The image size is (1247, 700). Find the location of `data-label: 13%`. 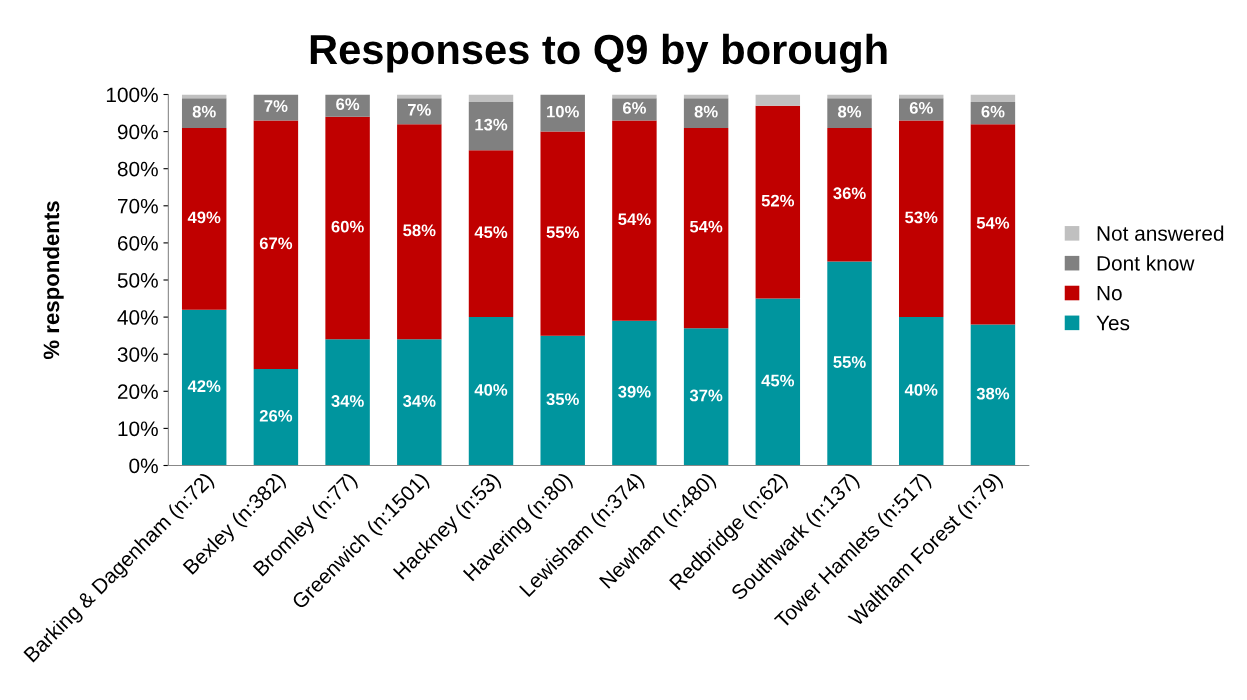

data-label: 13% is located at coordinates (491, 124).